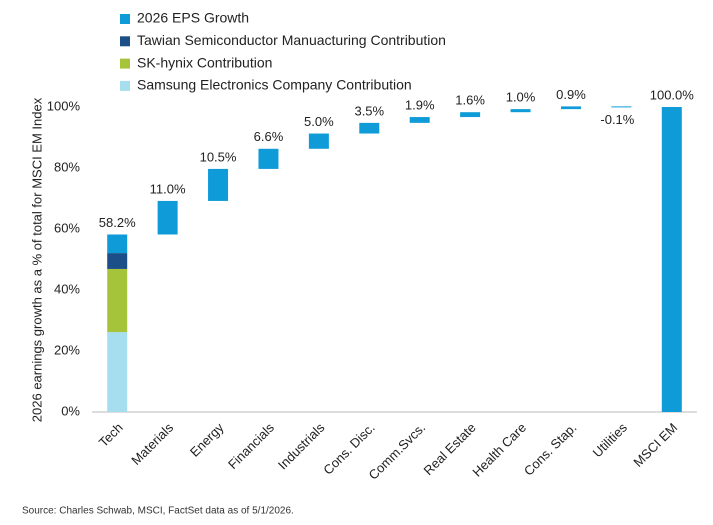 This screenshot has height=525, width=713. I want to click on y-tick-label: 80%, so click(67, 166).